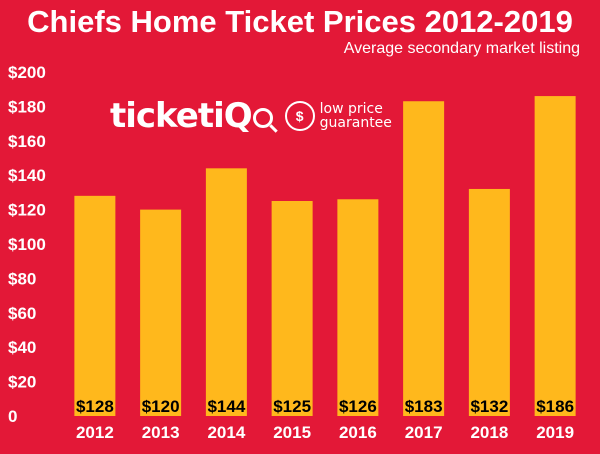 This screenshot has height=454, width=600. What do you see at coordinates (555, 432) in the screenshot?
I see `x-category-label: 2019` at bounding box center [555, 432].